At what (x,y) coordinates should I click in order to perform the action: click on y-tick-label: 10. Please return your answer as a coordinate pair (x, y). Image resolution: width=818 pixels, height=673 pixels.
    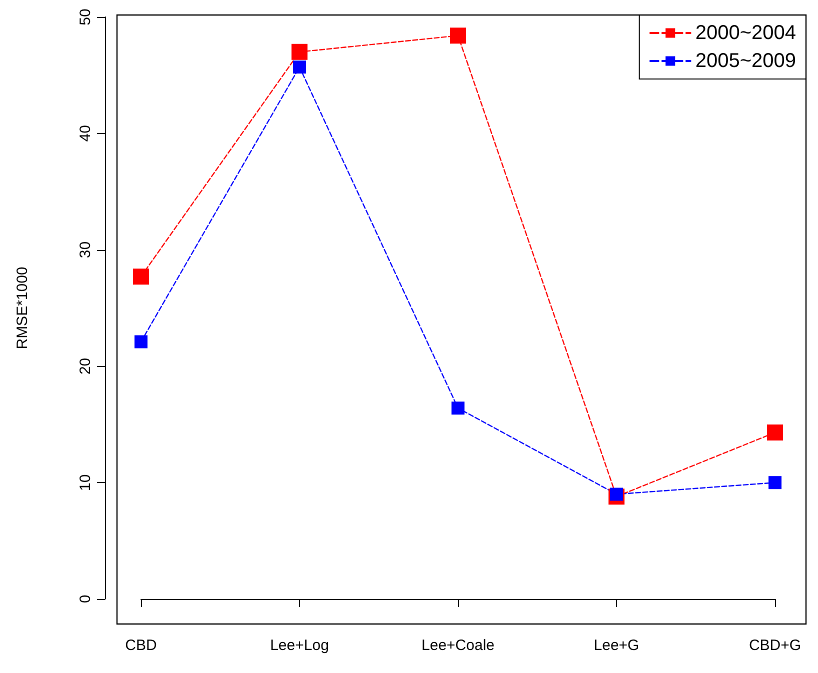
    Looking at the image, I should click on (85, 482).